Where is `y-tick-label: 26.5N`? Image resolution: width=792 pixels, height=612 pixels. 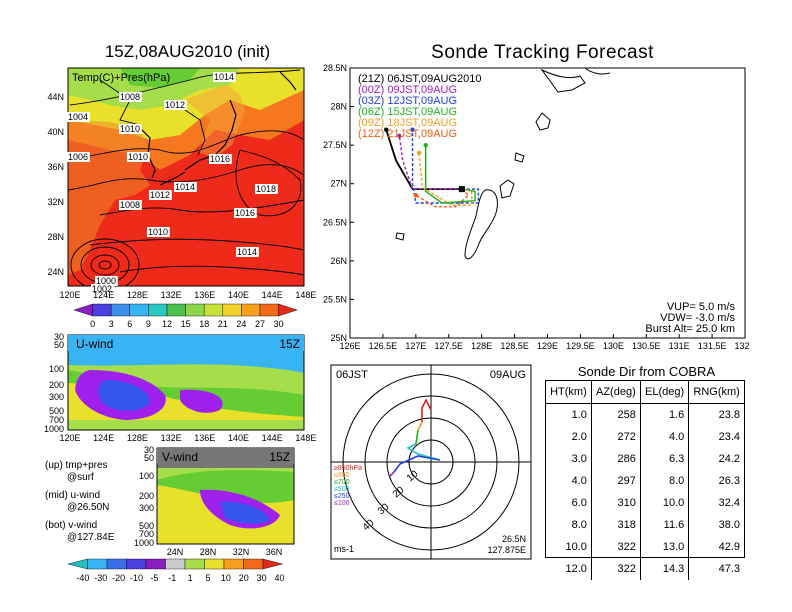 y-tick-label: 26.5N is located at coordinates (335, 222).